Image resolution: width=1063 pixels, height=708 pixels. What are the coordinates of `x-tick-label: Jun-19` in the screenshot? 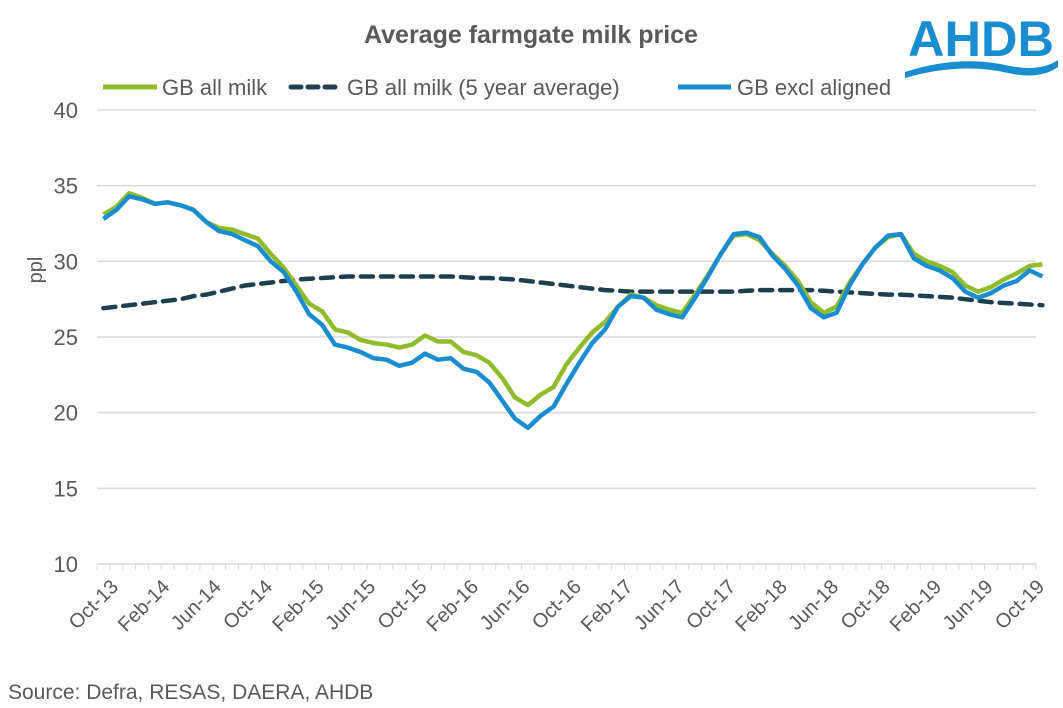 It's located at (968, 605).